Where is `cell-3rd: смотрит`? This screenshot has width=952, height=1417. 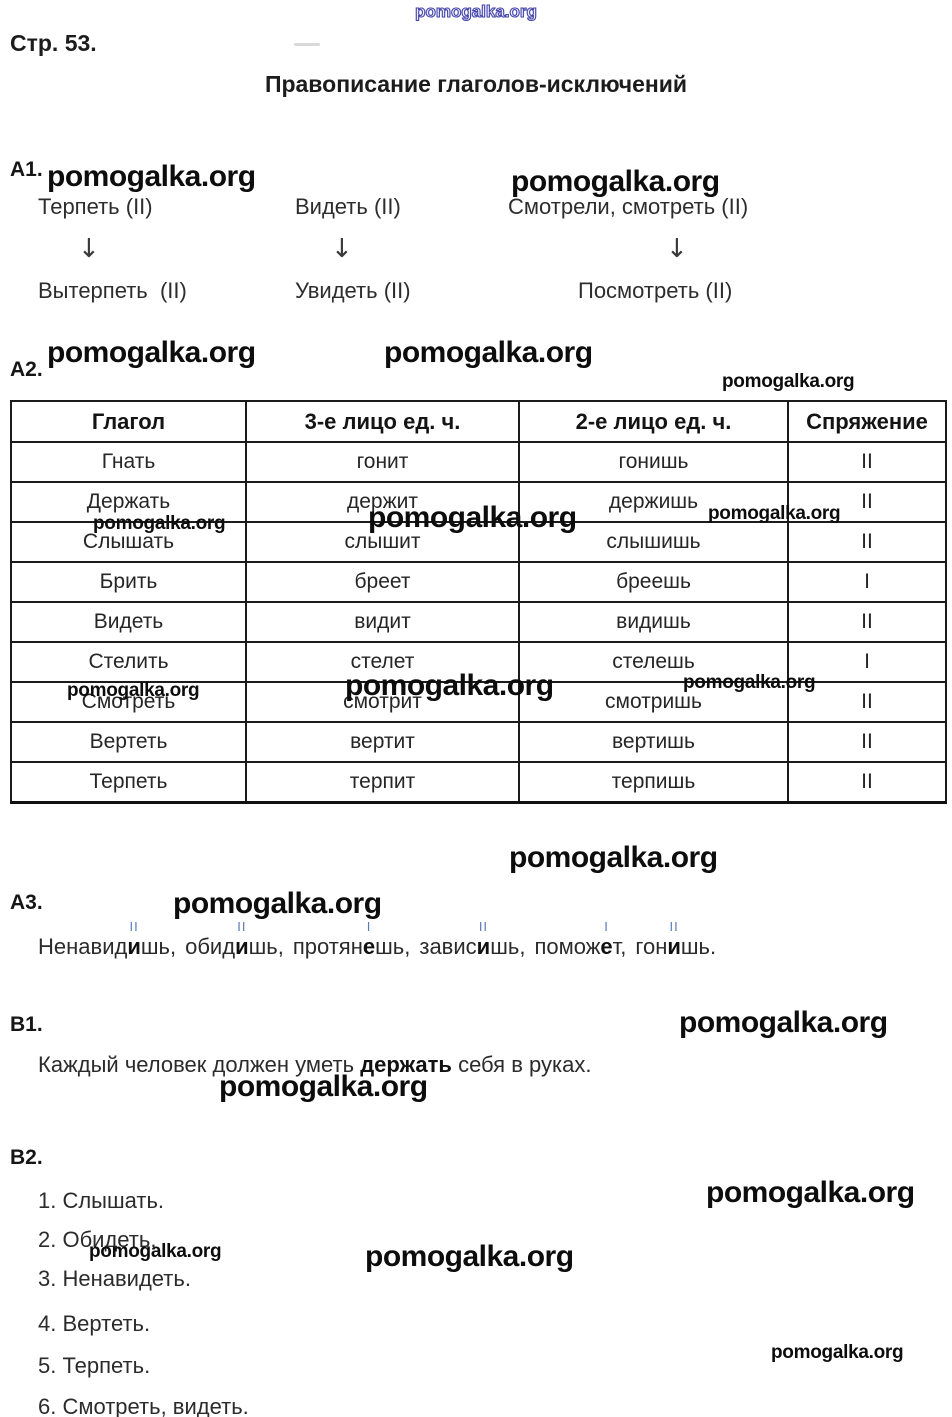 cell-3rd: смотрит is located at coordinates (382, 702).